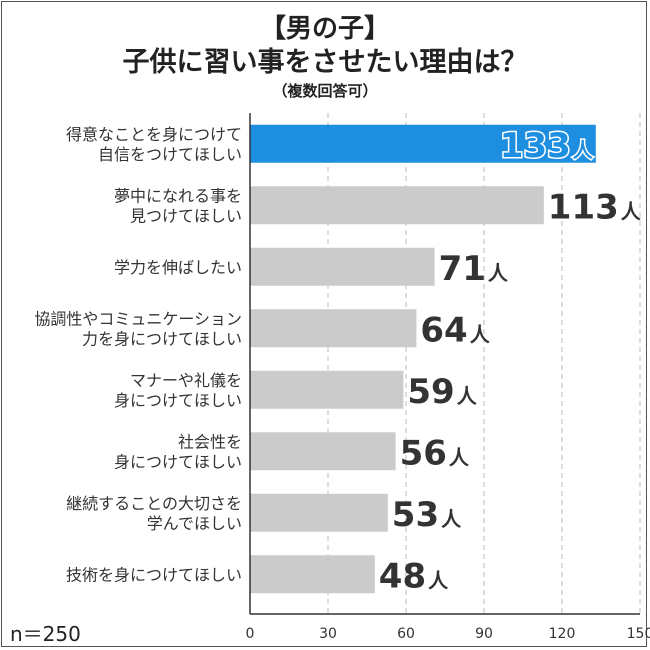  What do you see at coordinates (474, 269) in the screenshot?
I see `value-label: 71 人` at bounding box center [474, 269].